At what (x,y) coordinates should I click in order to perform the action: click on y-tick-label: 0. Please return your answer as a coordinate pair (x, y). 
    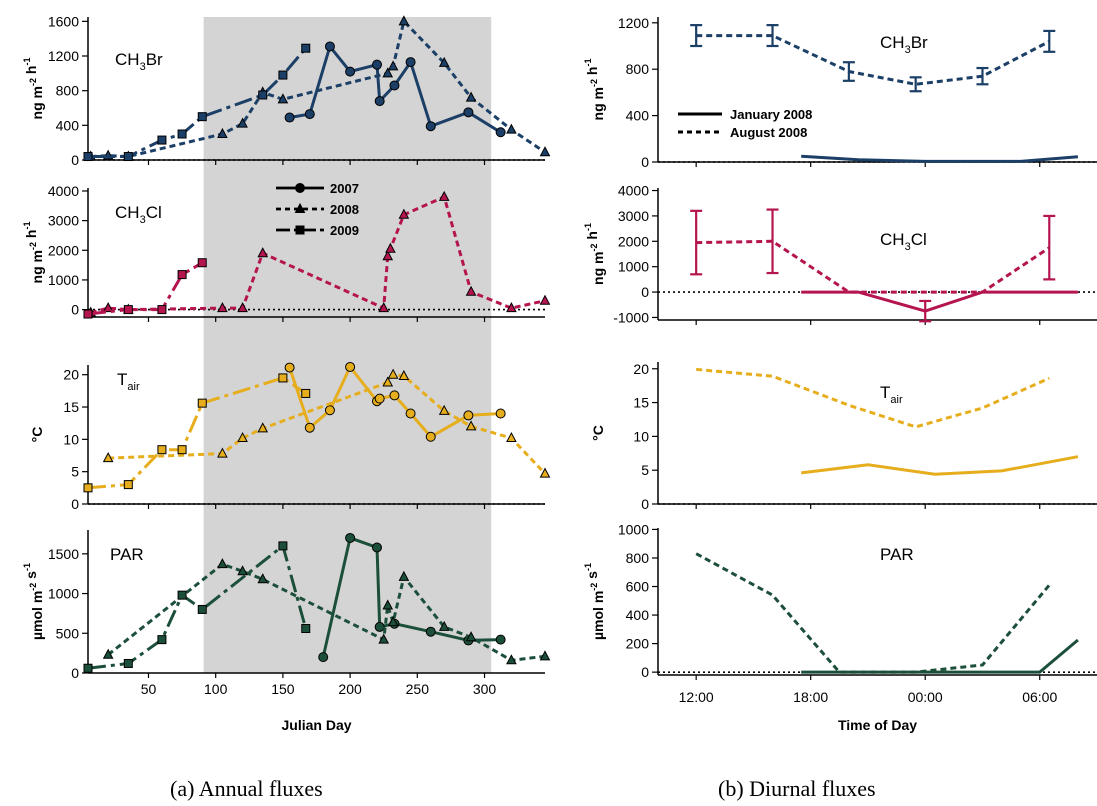
    Looking at the image, I should click on (75, 160).